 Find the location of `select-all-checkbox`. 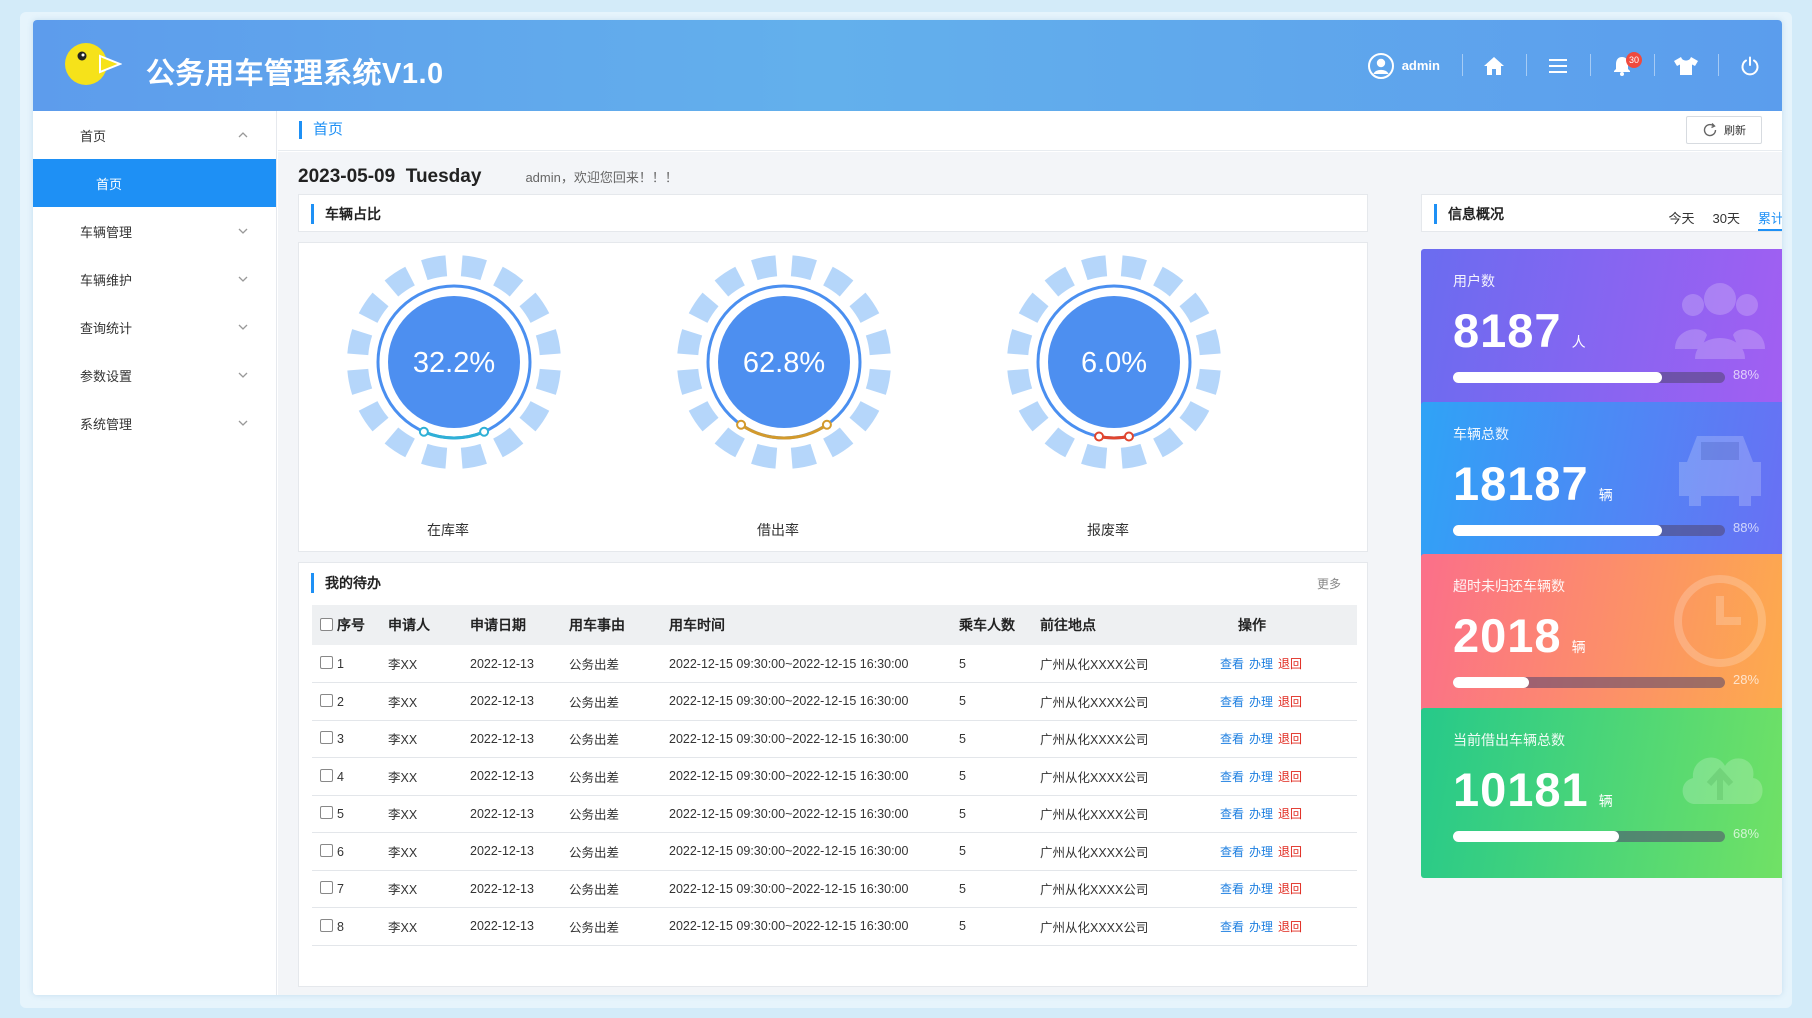

select-all-checkbox is located at coordinates (326, 624).